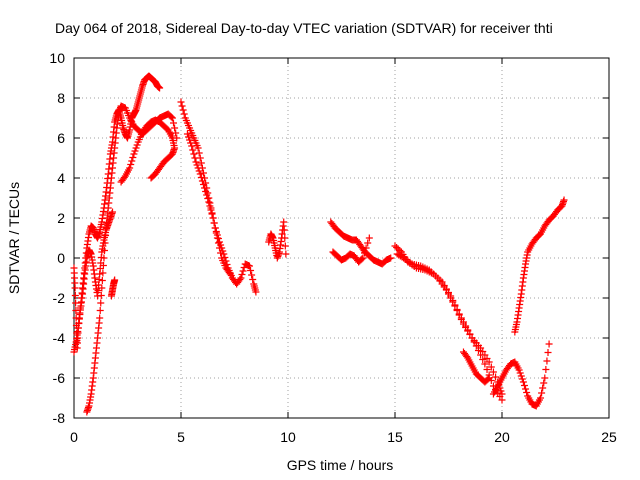 Image resolution: width=640 pixels, height=480 pixels. What do you see at coordinates (395, 437) in the screenshot?
I see `x-tick-label: 15` at bounding box center [395, 437].